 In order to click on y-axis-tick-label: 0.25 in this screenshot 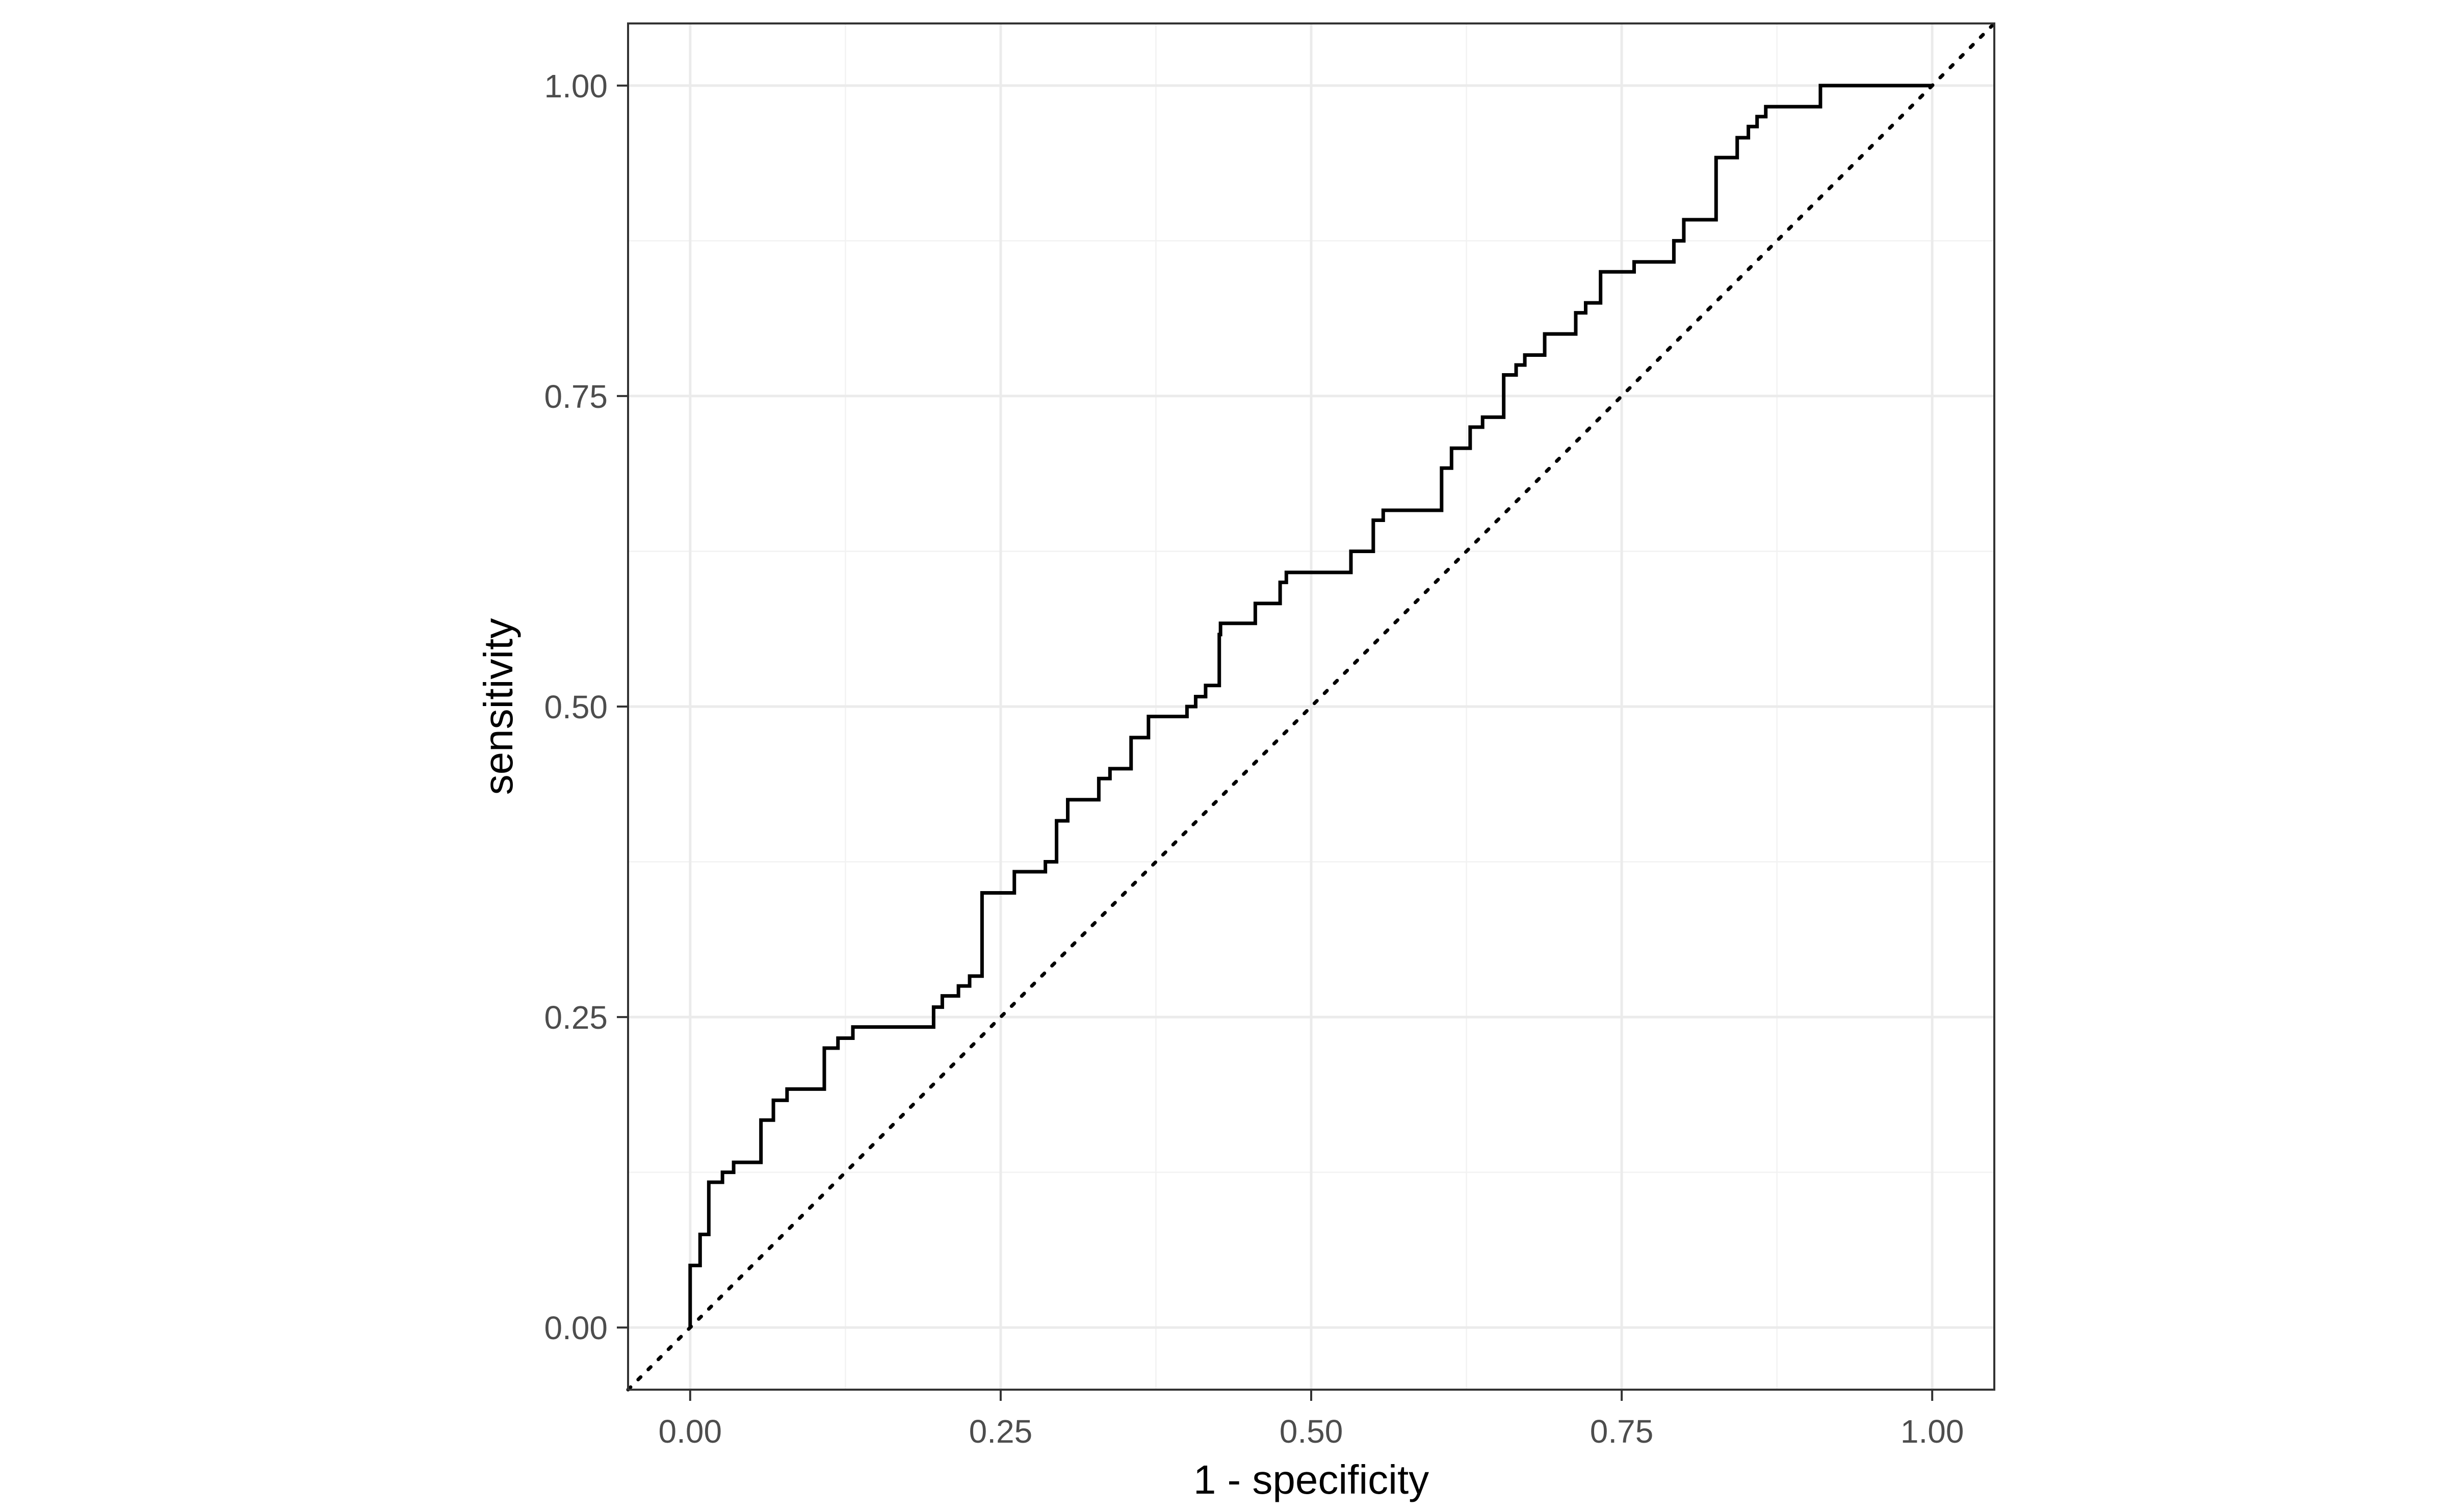, I will do `click(576, 1017)`.